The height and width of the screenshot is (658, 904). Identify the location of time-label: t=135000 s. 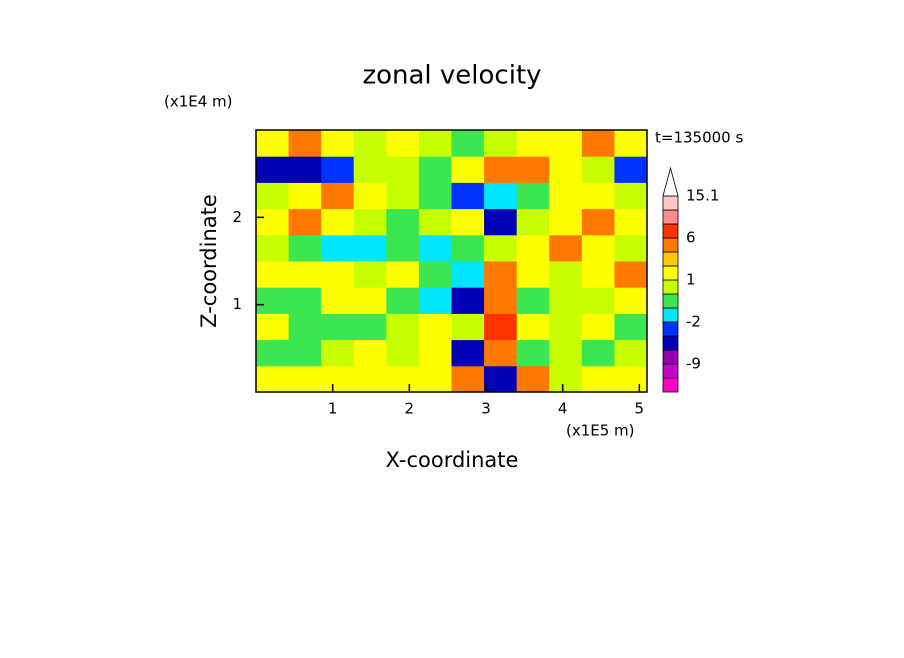
(699, 138).